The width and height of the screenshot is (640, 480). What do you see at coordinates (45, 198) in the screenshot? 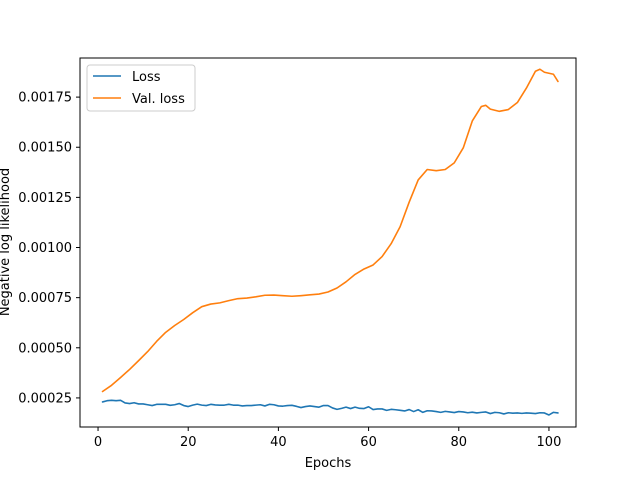
I see `y-tick-label: 0.00125` at bounding box center [45, 198].